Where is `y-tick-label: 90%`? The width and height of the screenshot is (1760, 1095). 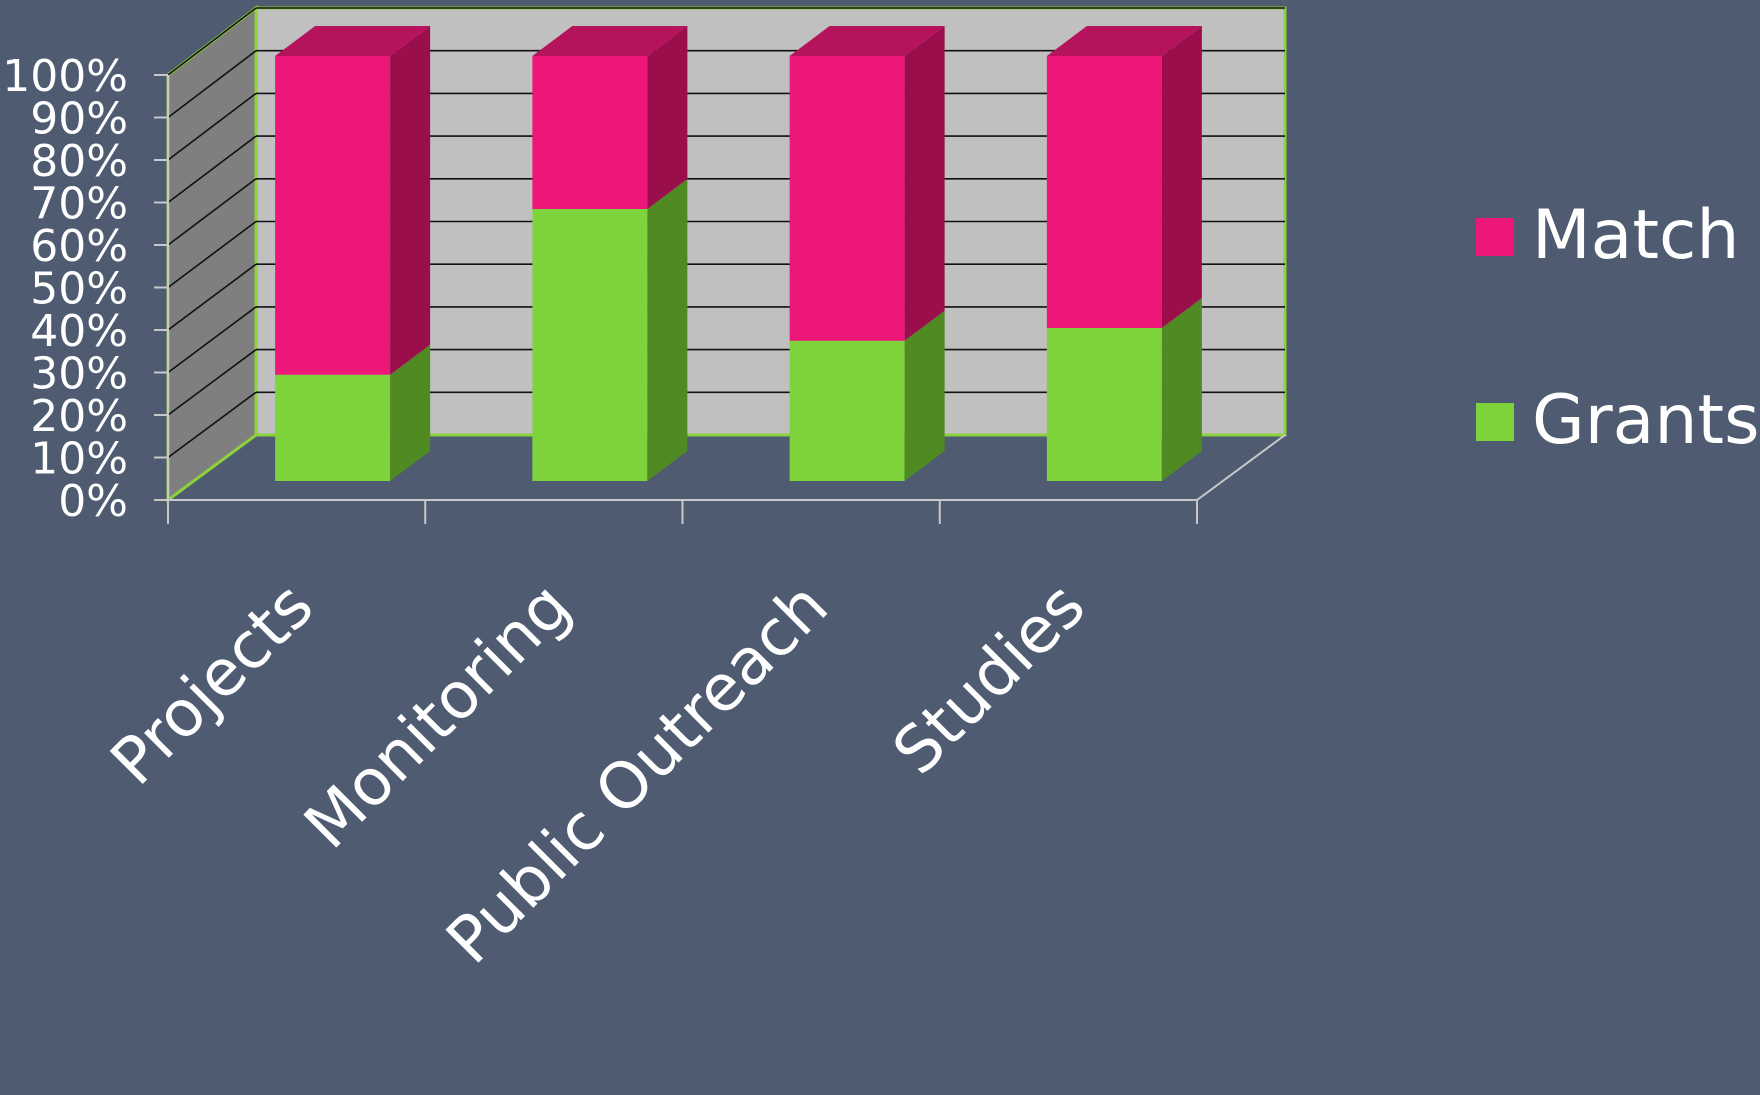
y-tick-label: 90% is located at coordinates (79, 119).